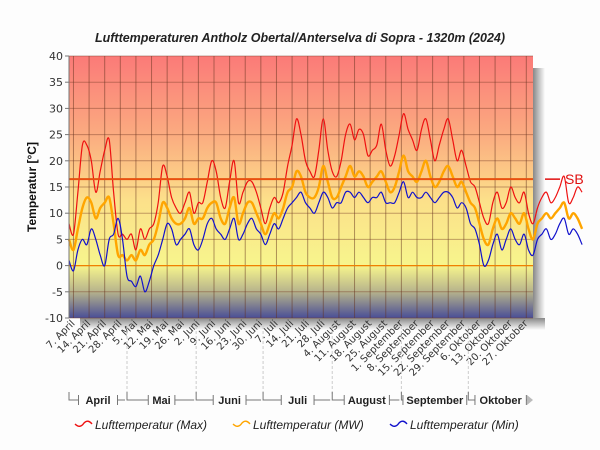  I want to click on legend-entry: Lufttemperatur (Min), so click(464, 425).